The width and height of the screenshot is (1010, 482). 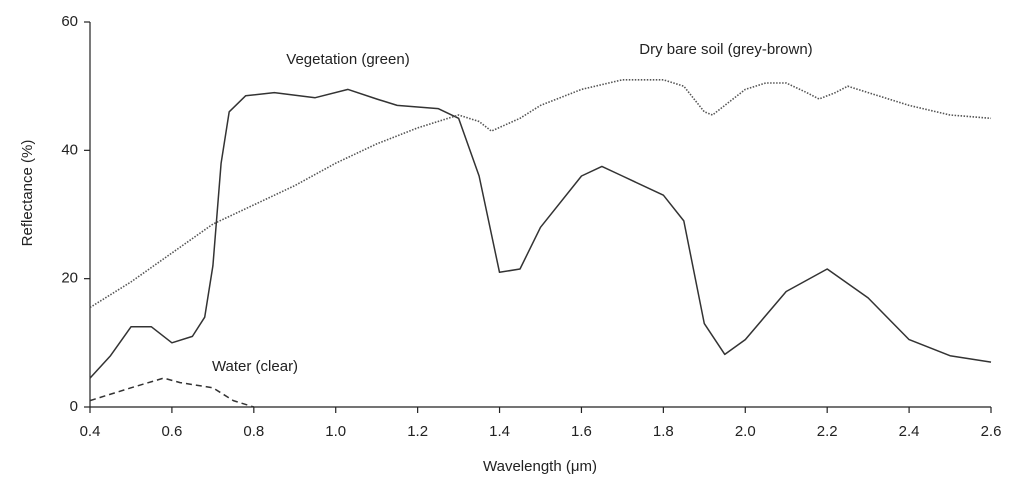 I want to click on series-label: Dry bare soil (grey-brown), so click(x=725, y=49).